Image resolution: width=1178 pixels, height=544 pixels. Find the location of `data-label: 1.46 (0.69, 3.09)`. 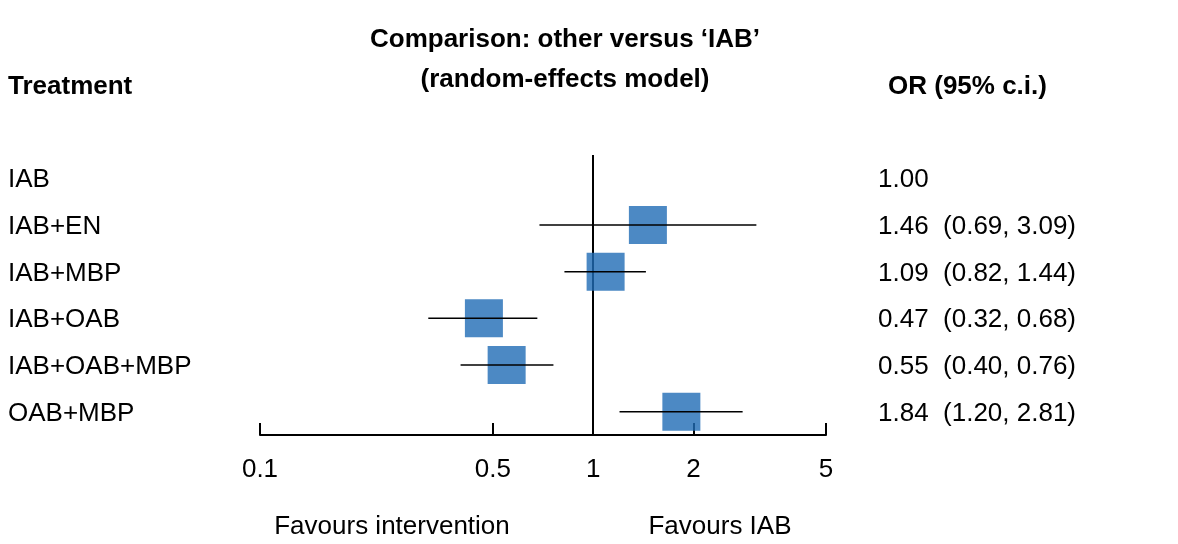

data-label: 1.46 (0.69, 3.09) is located at coordinates (977, 225).